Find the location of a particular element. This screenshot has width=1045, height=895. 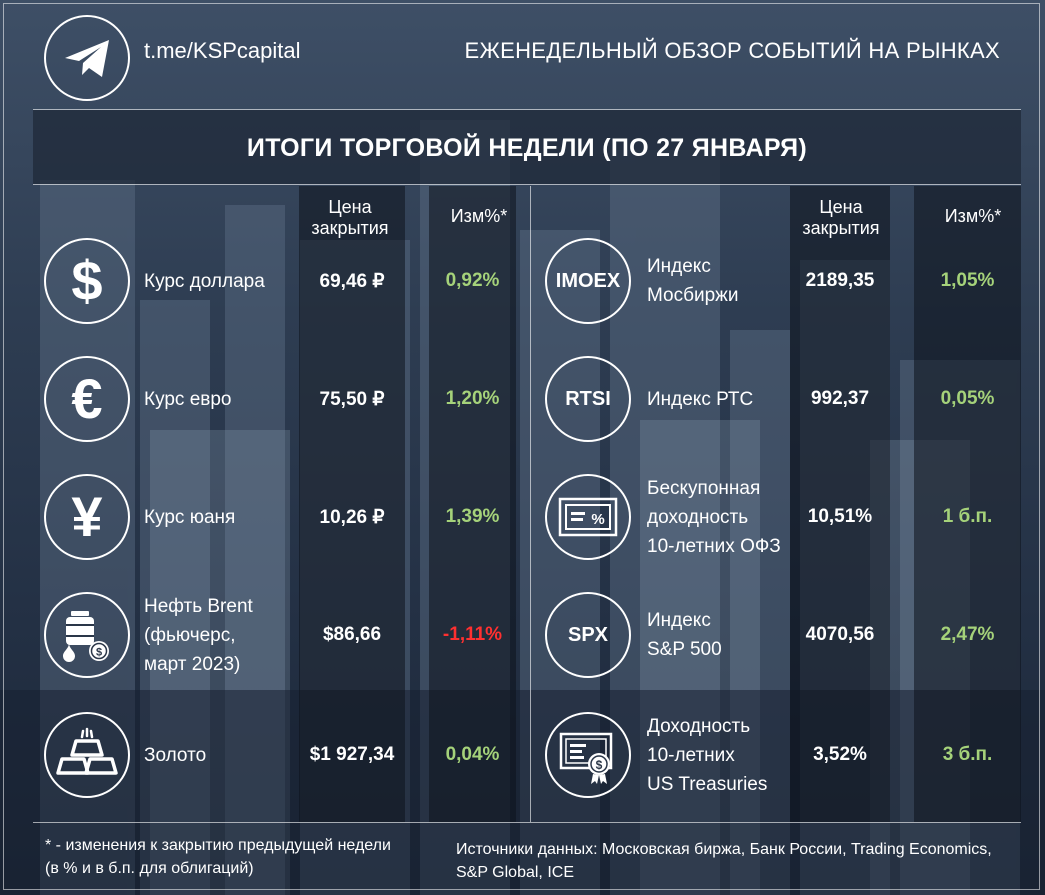

right-price-header: Цена закрытия is located at coordinates (841, 218).